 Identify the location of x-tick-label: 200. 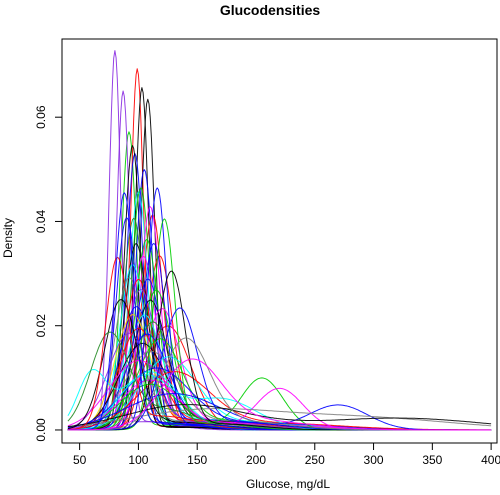
(256, 460).